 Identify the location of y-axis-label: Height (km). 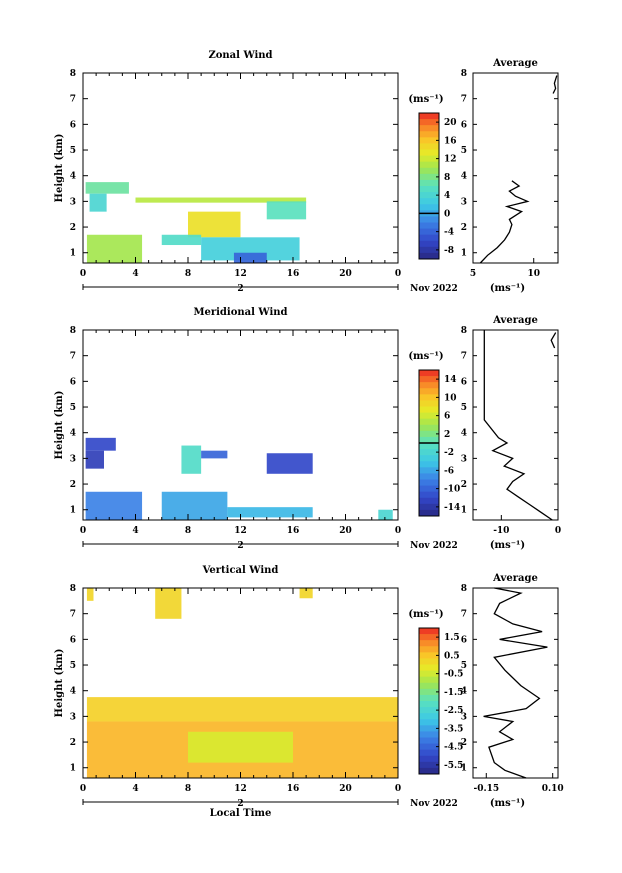
(59, 425).